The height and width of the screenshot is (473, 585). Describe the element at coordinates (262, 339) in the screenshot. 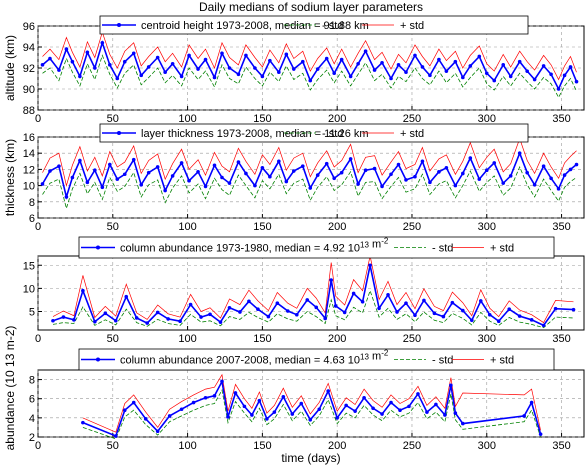

I see `x-tick-label: 150` at that location.